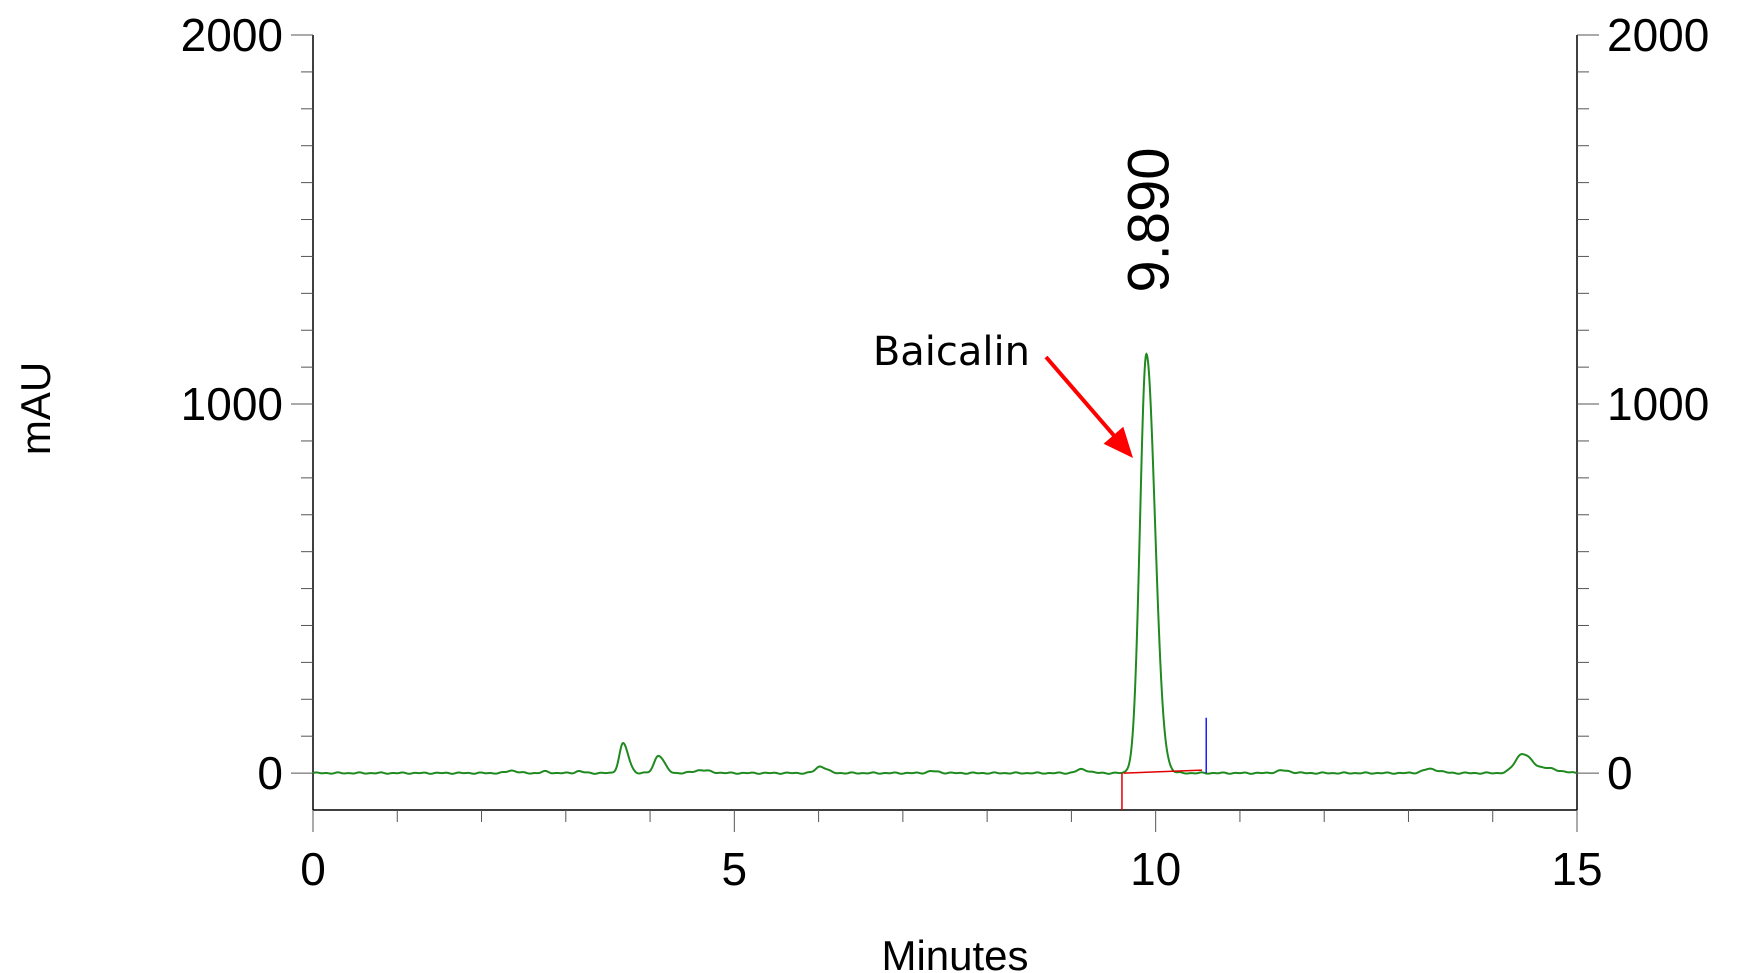  Describe the element at coordinates (1658, 35) in the screenshot. I see `y-tick-label-right: 2000` at that location.